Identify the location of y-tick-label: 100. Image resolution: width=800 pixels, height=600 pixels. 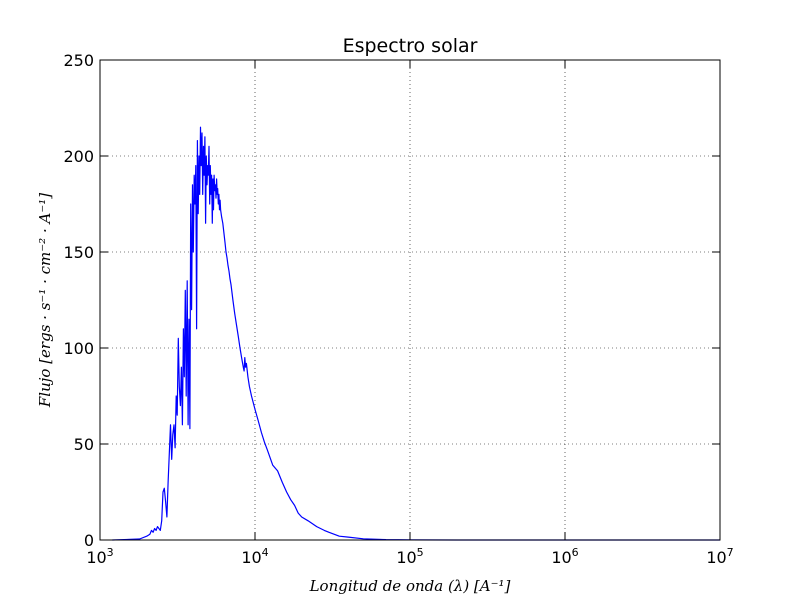
(78, 348).